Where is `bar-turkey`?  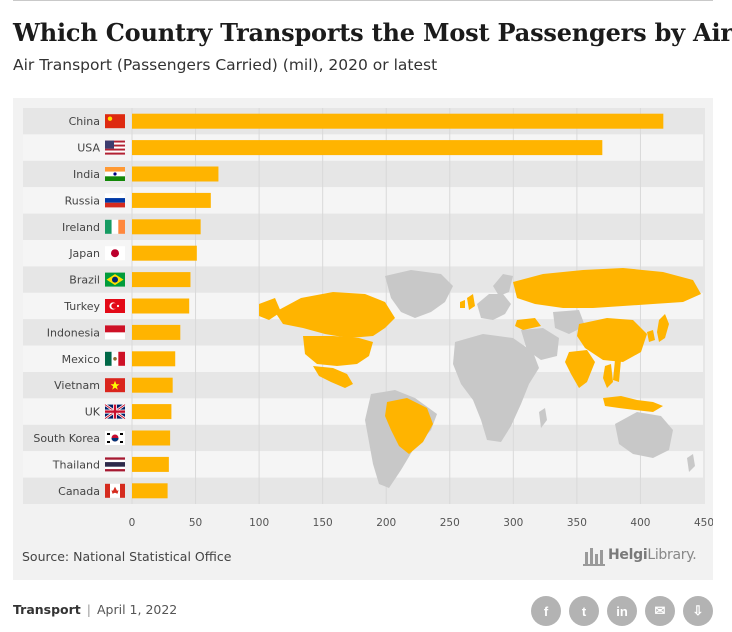
bar-turkey is located at coordinates (161, 306).